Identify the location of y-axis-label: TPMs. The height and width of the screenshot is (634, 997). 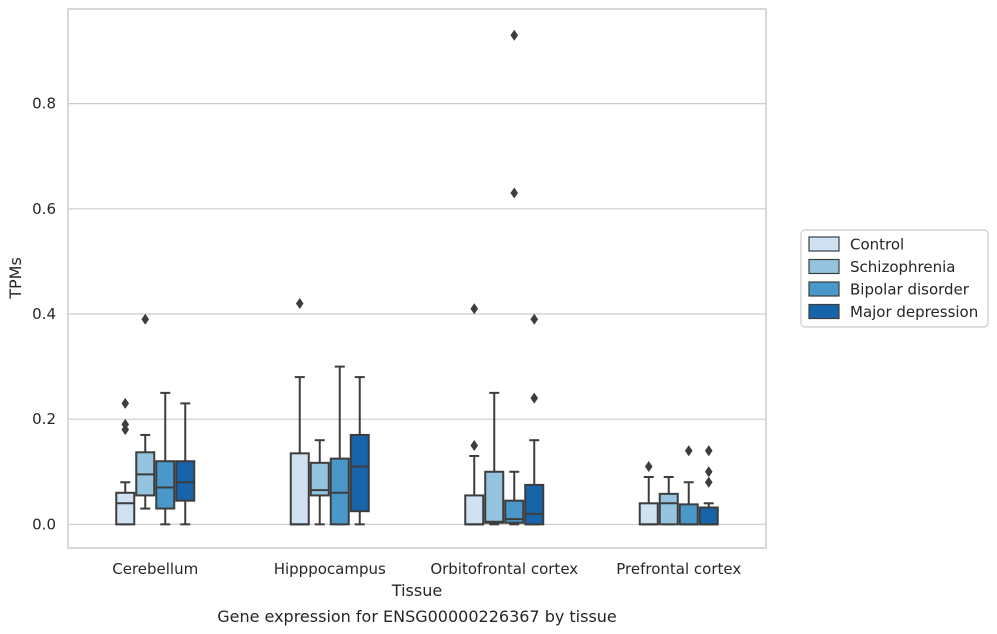
(15, 278).